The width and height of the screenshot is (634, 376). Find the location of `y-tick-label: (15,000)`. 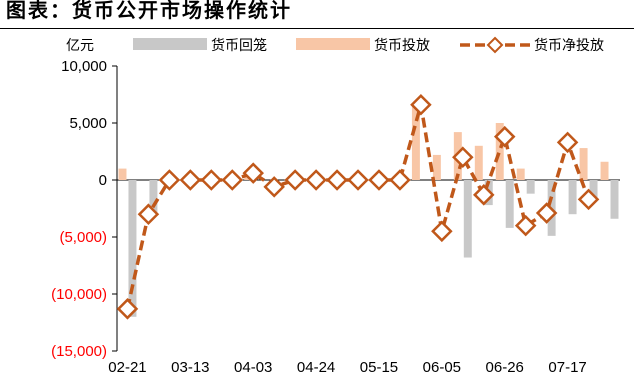

y-tick-label: (15,000) is located at coordinates (79, 351).